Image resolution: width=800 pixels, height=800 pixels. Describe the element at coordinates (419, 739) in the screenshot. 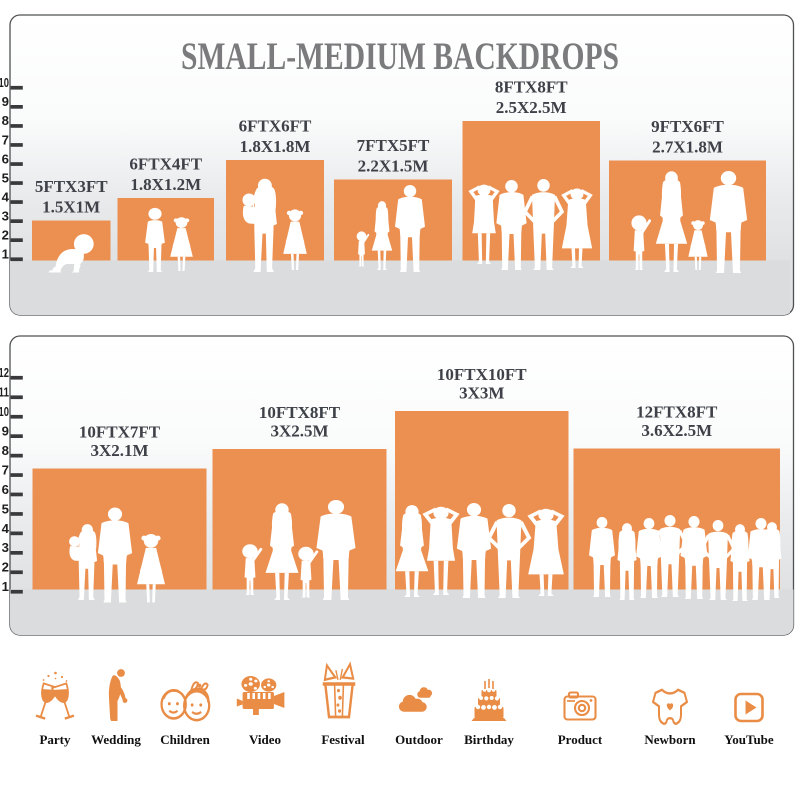

I see `svg-text: Outdoor` at that location.